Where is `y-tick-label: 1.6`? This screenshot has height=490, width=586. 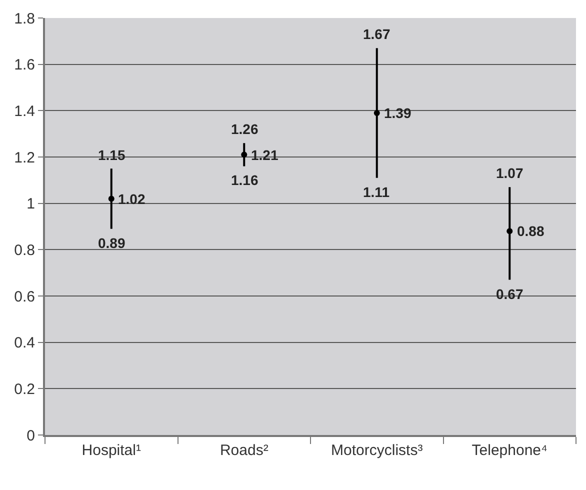 y-tick-label: 1.6 is located at coordinates (24, 65).